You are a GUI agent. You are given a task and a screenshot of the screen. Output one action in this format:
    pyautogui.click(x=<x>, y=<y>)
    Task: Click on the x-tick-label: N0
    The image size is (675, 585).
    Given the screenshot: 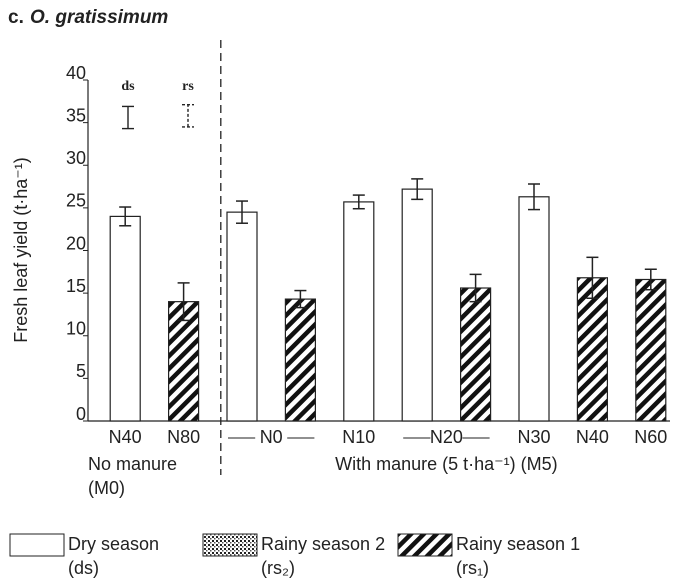 What is the action you would take?
    pyautogui.click(x=271, y=437)
    